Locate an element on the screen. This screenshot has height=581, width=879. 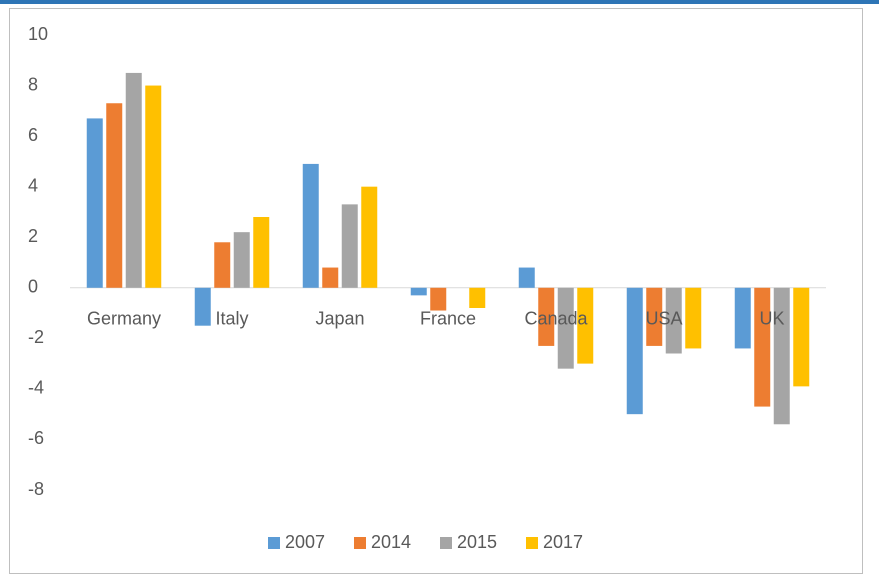
x-tick-label: Japan is located at coordinates (339, 319).